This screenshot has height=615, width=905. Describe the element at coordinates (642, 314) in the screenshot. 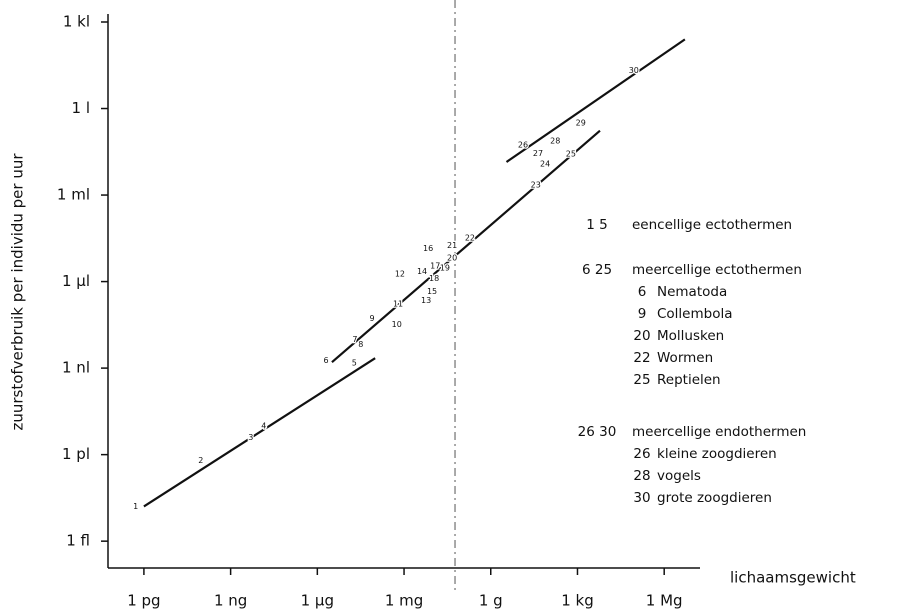

I see `legend-item-number: 9` at that location.